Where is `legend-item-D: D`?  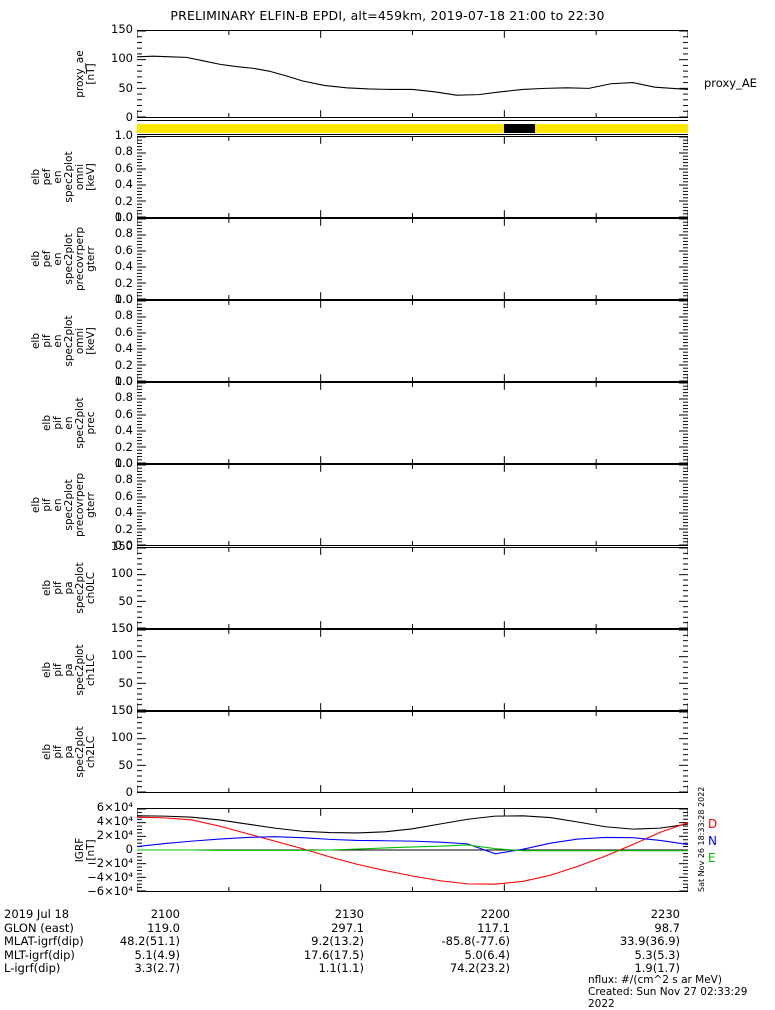 legend-item-D: D is located at coordinates (713, 824).